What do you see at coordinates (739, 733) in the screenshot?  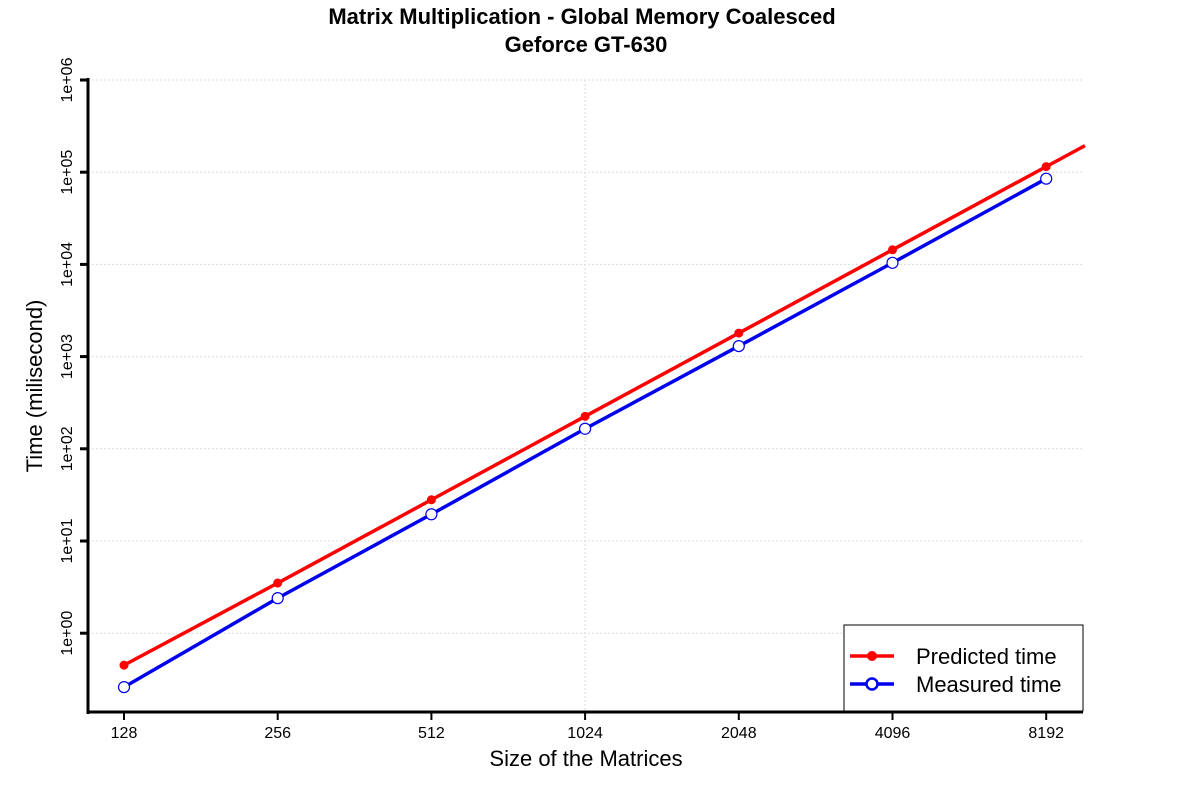 I see `x-tick-label: 2048` at bounding box center [739, 733].